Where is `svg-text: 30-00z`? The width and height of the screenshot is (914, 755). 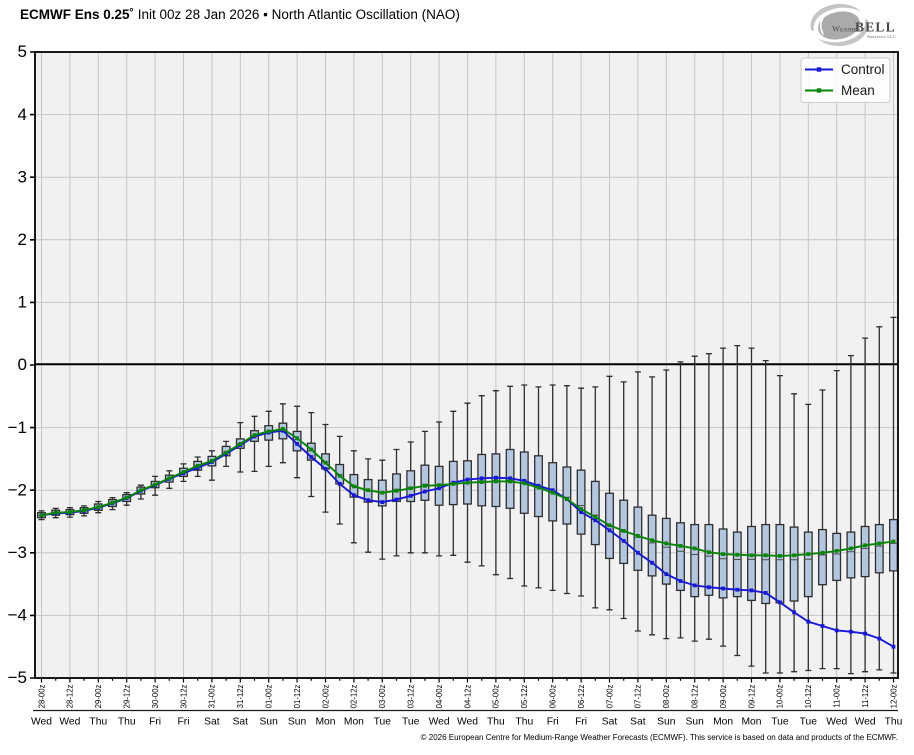
svg-text: 30-00z is located at coordinates (155, 696).